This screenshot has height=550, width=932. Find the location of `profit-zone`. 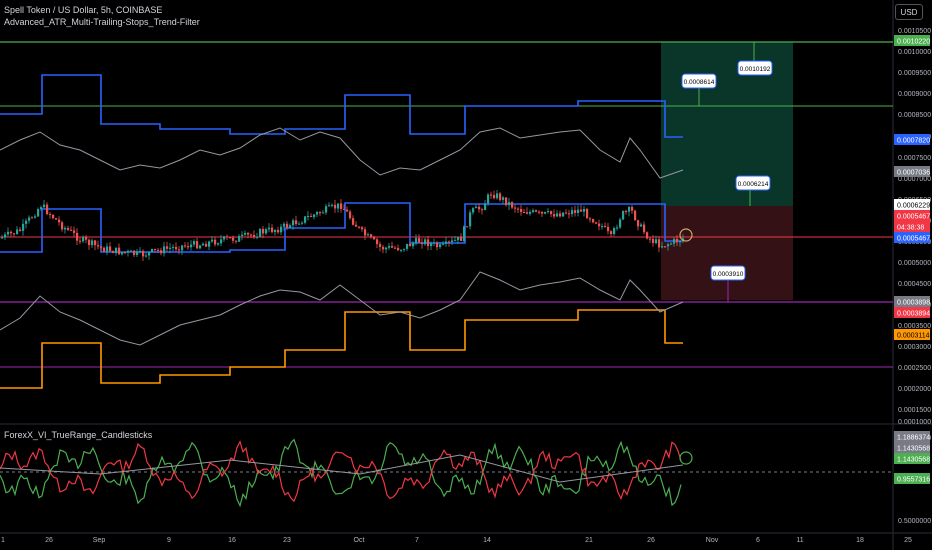

profit-zone is located at coordinates (727, 124).